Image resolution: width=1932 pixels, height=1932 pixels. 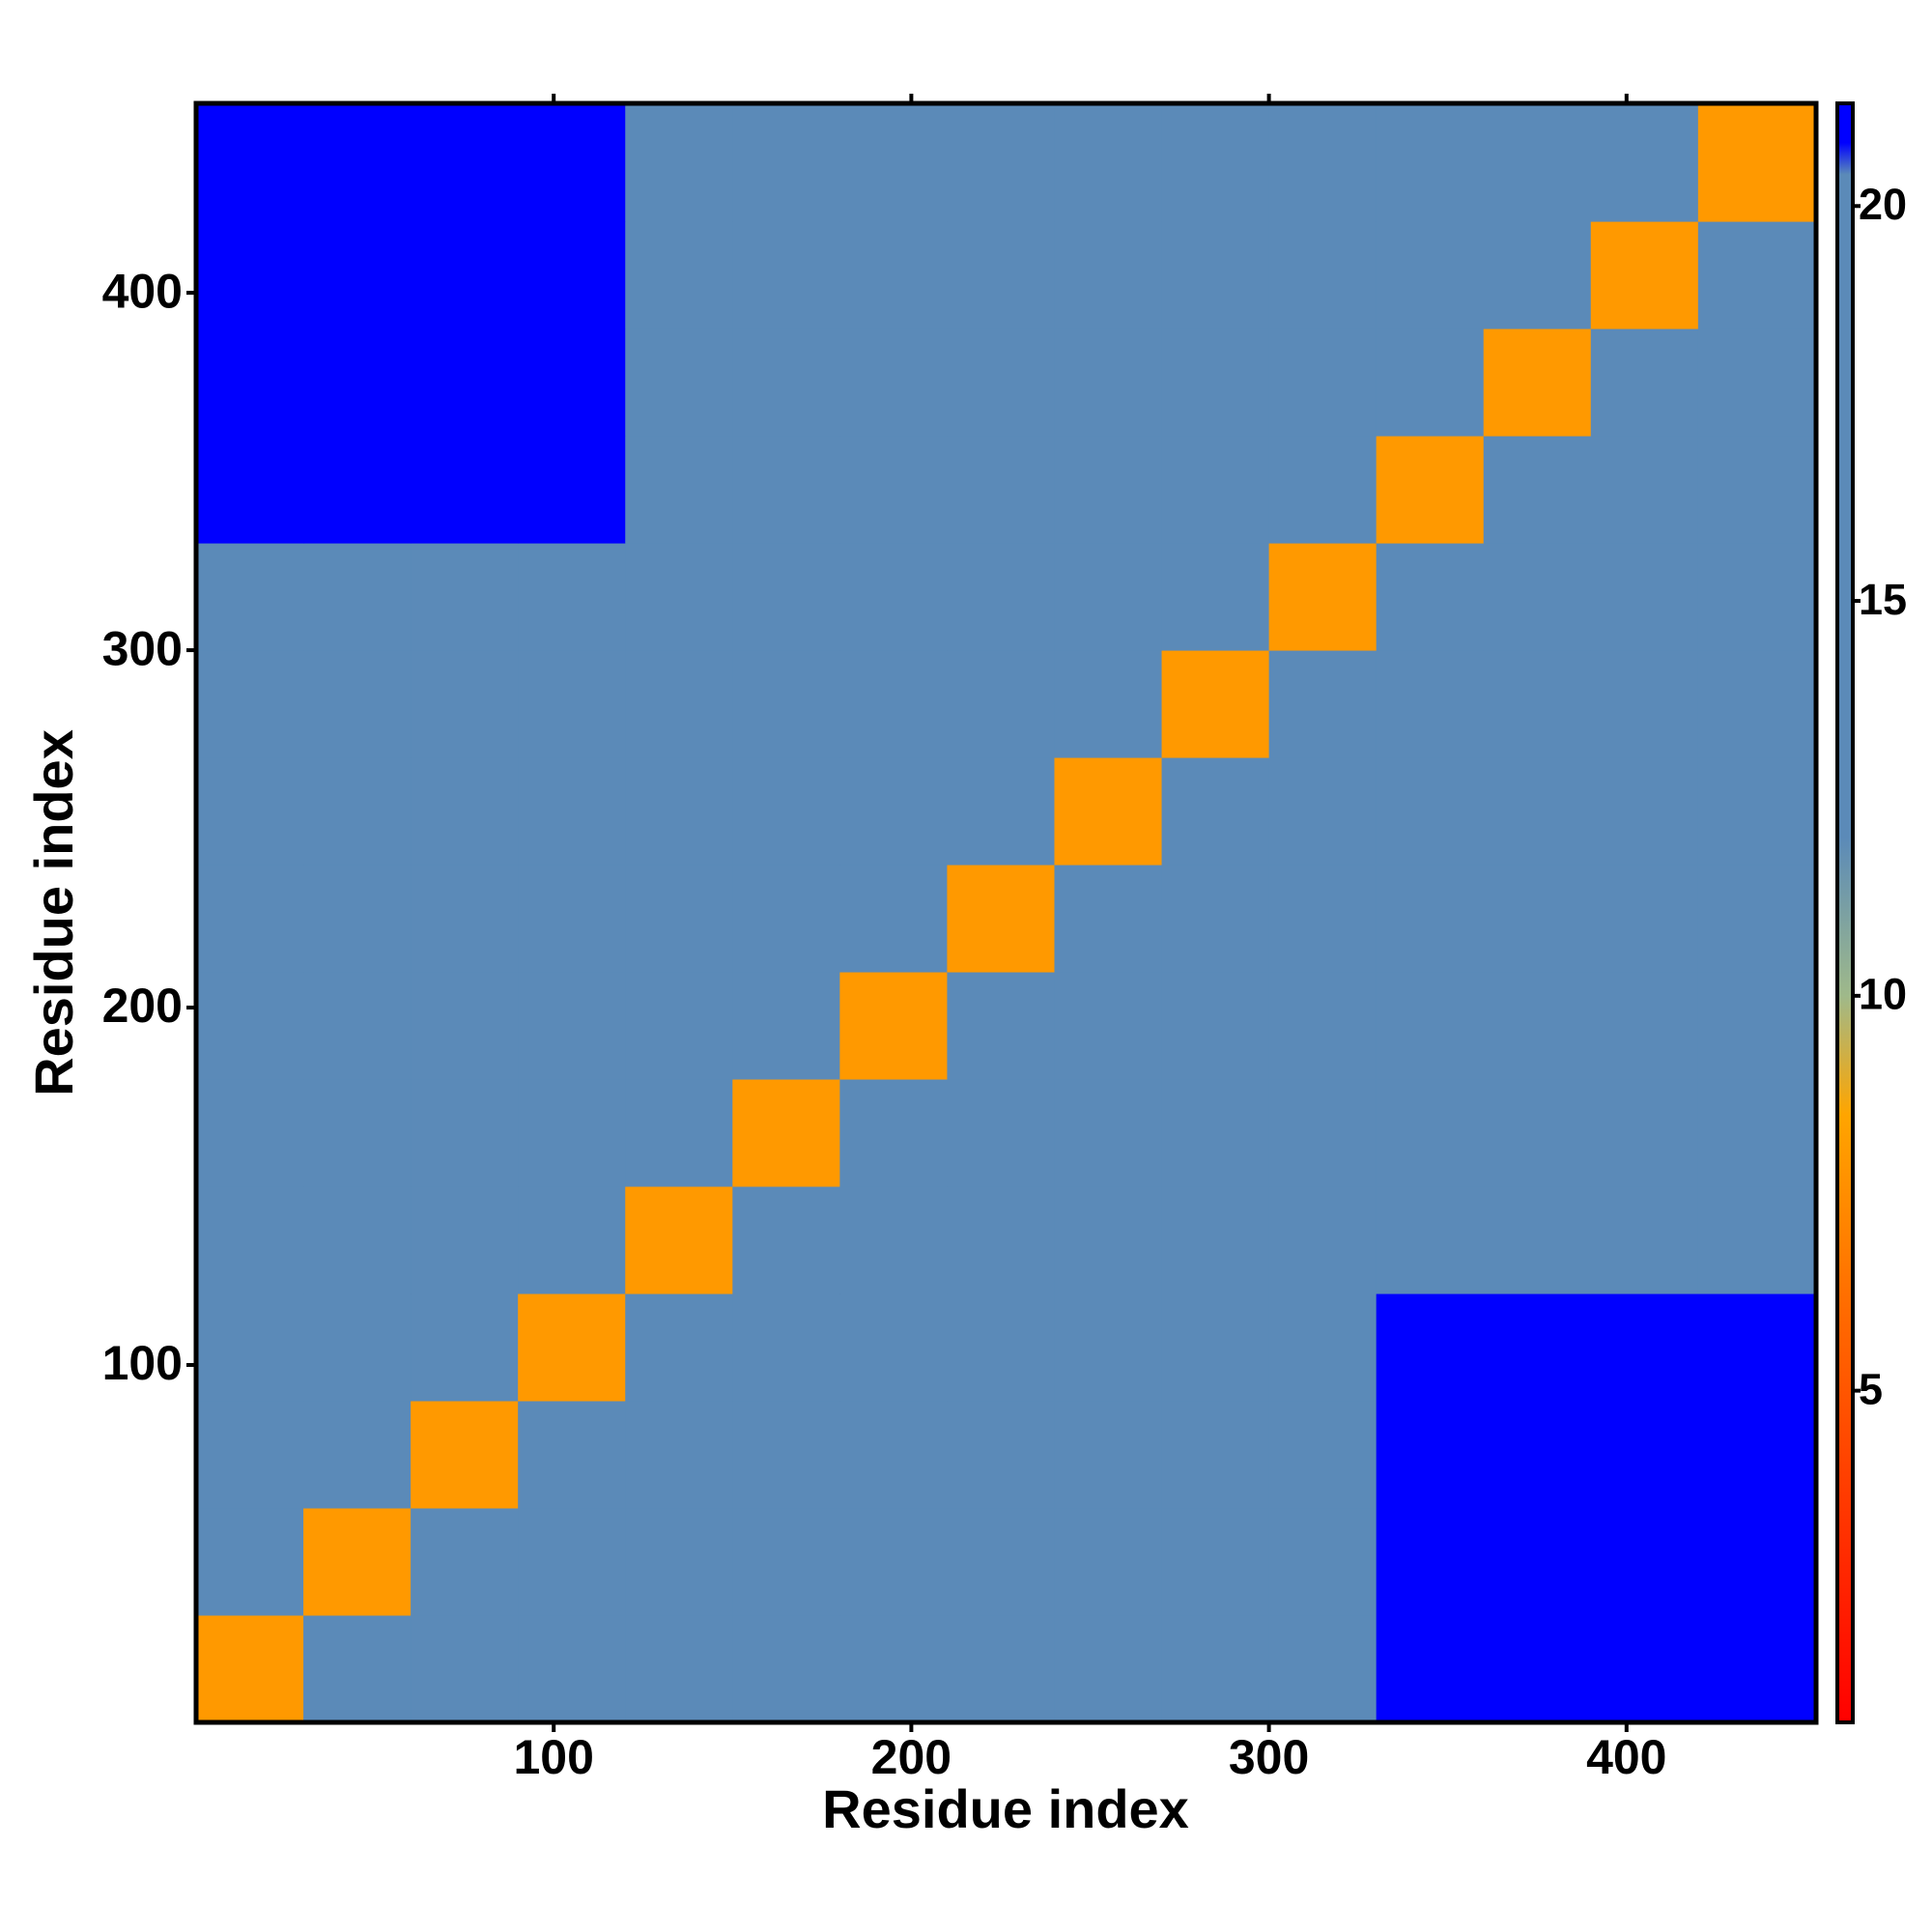 What do you see at coordinates (142, 1363) in the screenshot?
I see `y-tick-label: 100` at bounding box center [142, 1363].